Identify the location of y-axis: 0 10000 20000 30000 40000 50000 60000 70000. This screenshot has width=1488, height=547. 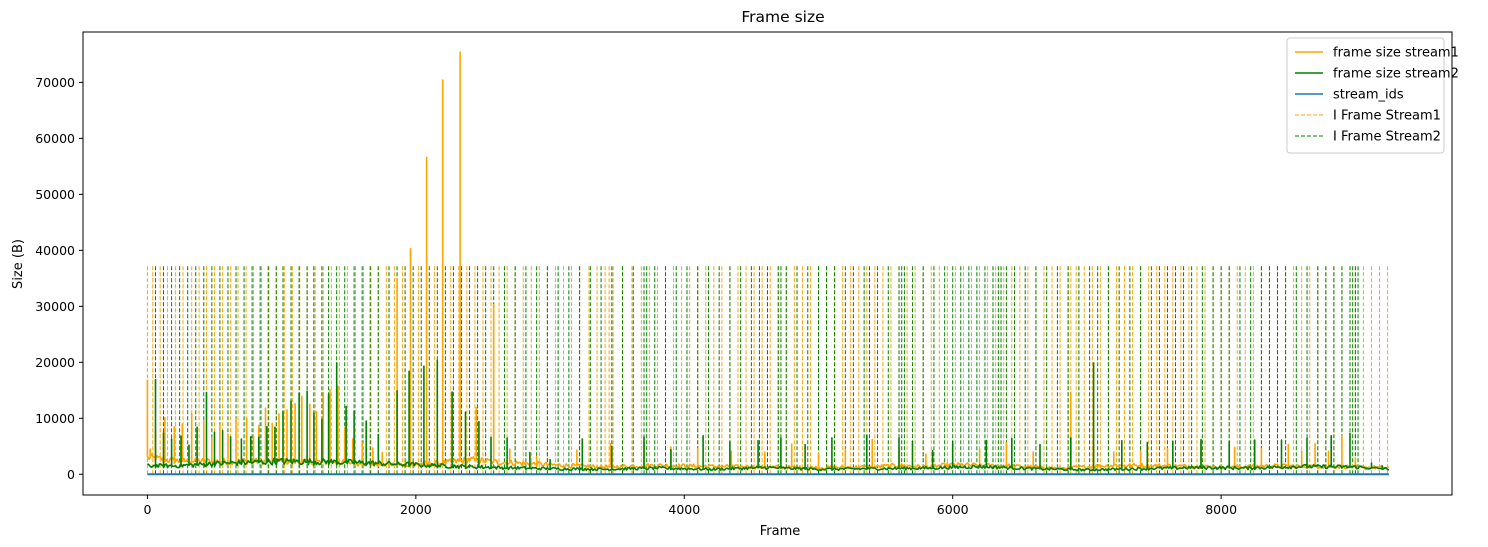
(59, 278).